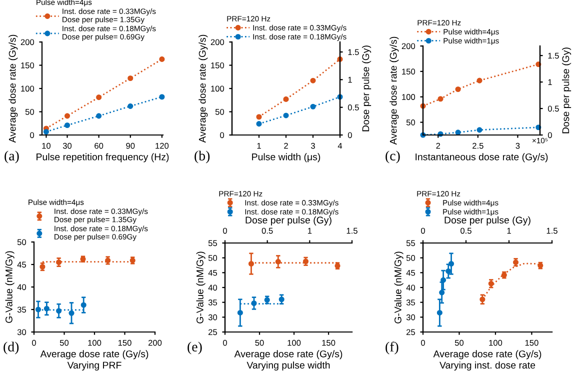  Describe the element at coordinates (46, 145) in the screenshot. I see `x-tick-label: 10` at that location.